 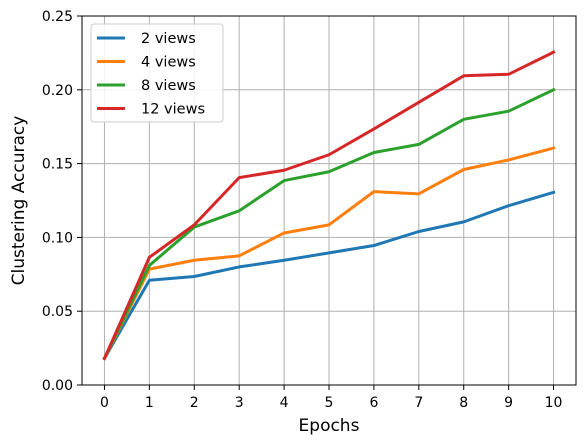 What do you see at coordinates (284, 403) in the screenshot?
I see `x-tick-label: 4` at bounding box center [284, 403].